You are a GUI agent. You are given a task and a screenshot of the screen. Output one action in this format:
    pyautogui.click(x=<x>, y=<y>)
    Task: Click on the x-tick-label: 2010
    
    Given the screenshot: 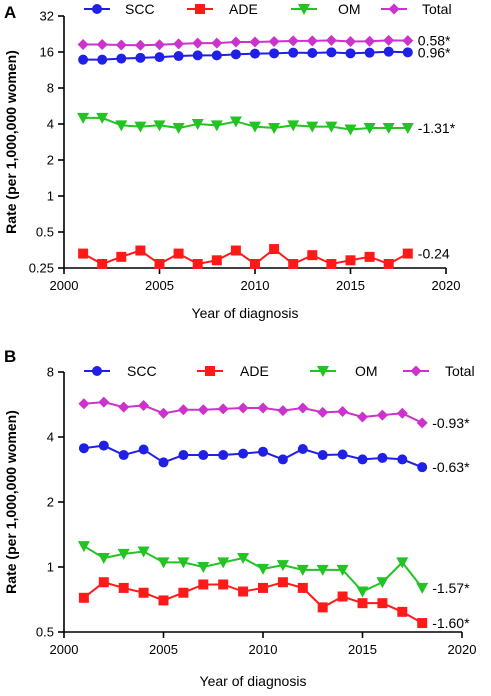 What is the action you would take?
    pyautogui.click(x=255, y=285)
    